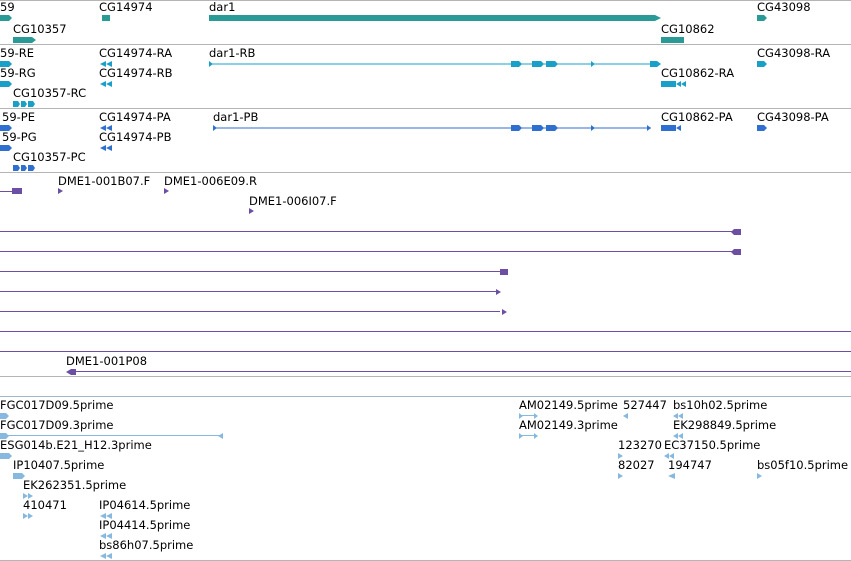 This screenshot has width=851, height=561. Describe the element at coordinates (146, 545) in the screenshot. I see `est-label: bs86h07.5prime` at that location.